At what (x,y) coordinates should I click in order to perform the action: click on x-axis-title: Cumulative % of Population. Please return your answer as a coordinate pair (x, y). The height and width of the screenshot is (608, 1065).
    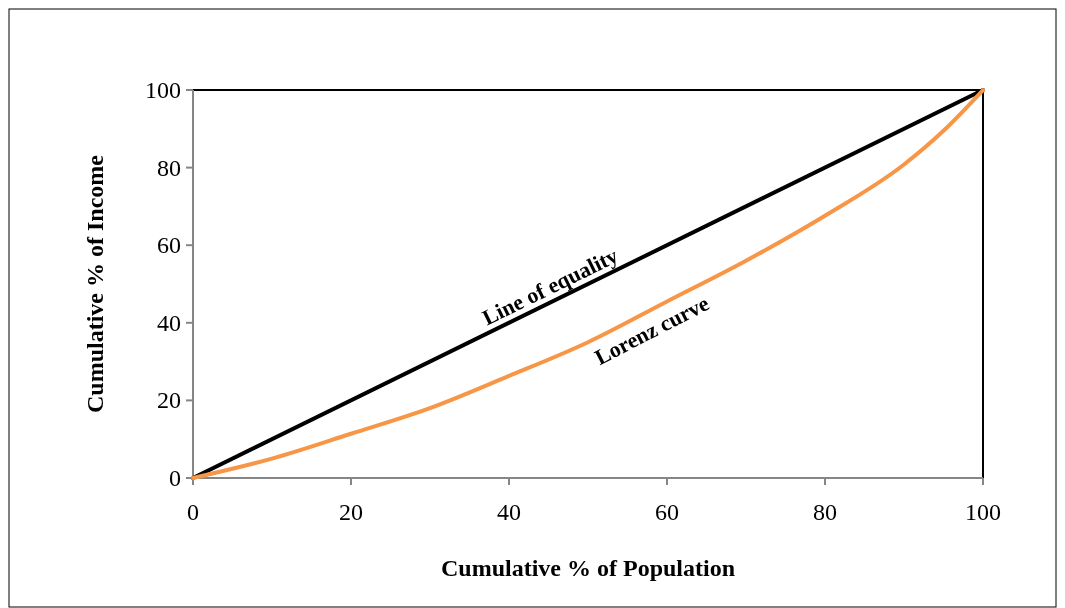
    Looking at the image, I should click on (588, 568).